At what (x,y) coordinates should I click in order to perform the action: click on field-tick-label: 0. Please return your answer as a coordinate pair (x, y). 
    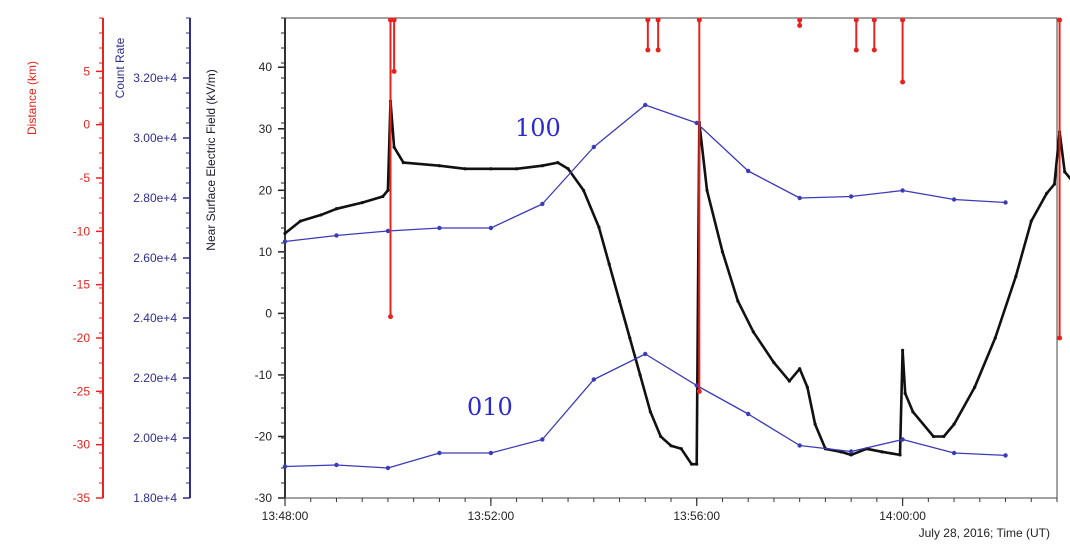
    Looking at the image, I should click on (268, 313).